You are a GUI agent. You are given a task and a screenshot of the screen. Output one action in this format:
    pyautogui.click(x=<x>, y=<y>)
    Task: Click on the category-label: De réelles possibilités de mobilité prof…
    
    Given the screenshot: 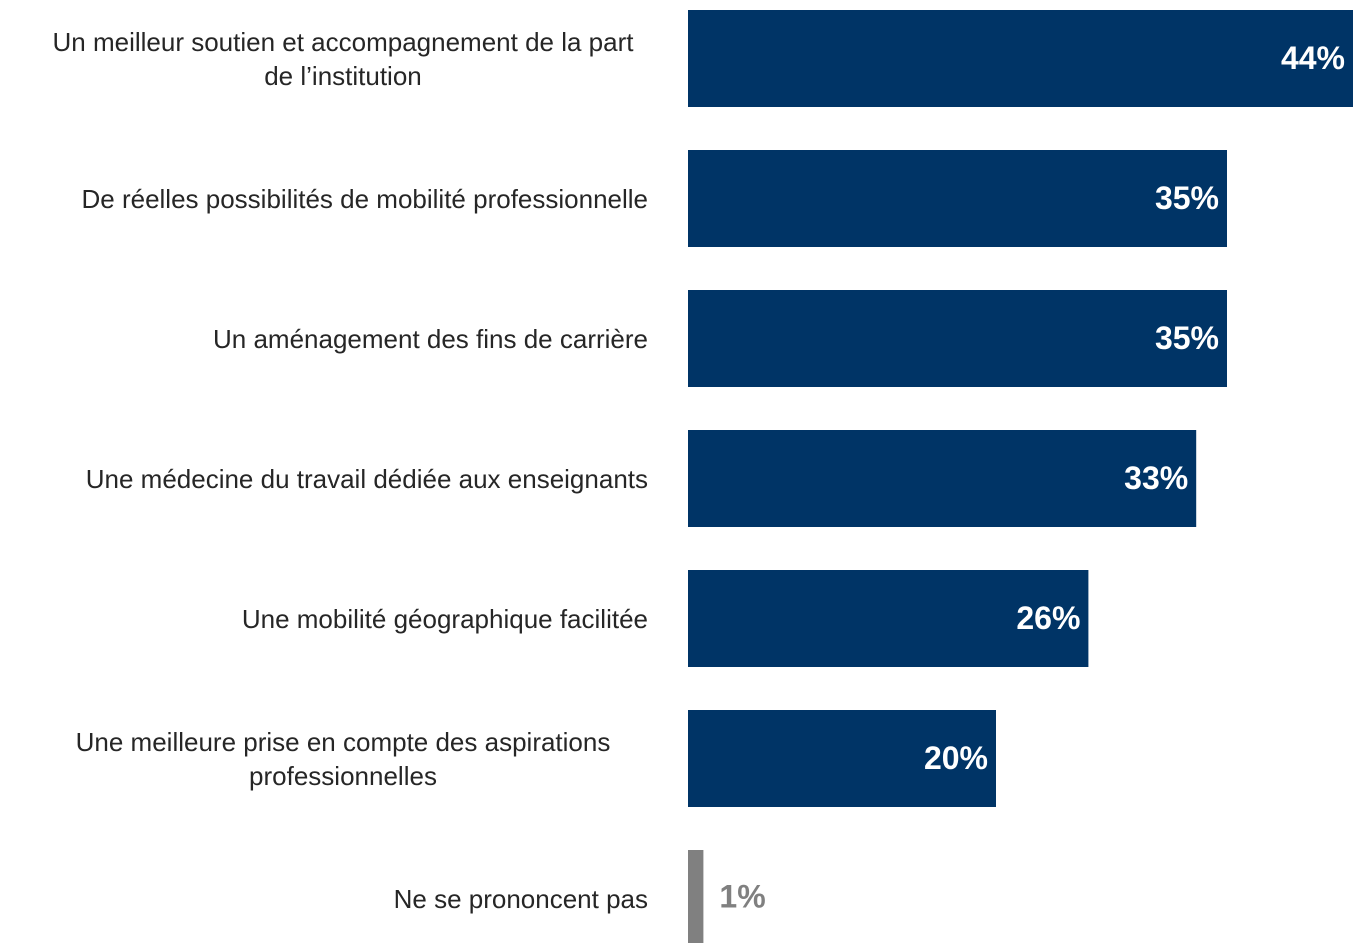 What is the action you would take?
    pyautogui.click(x=328, y=198)
    